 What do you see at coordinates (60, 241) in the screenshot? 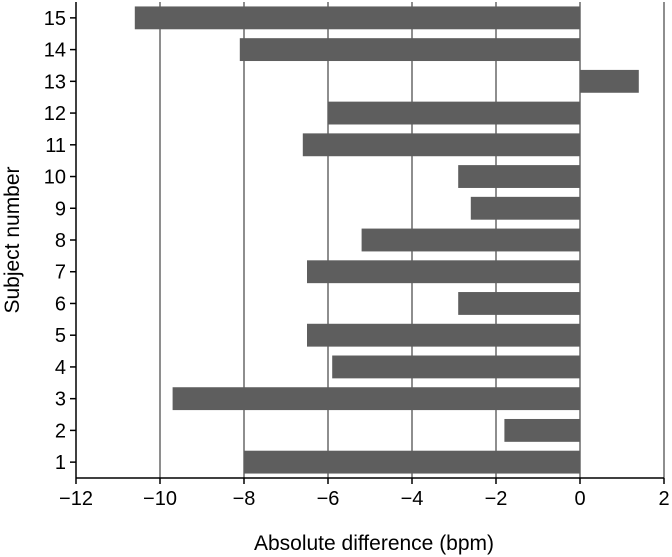
I see `y-tick-label-8: 8` at bounding box center [60, 241].